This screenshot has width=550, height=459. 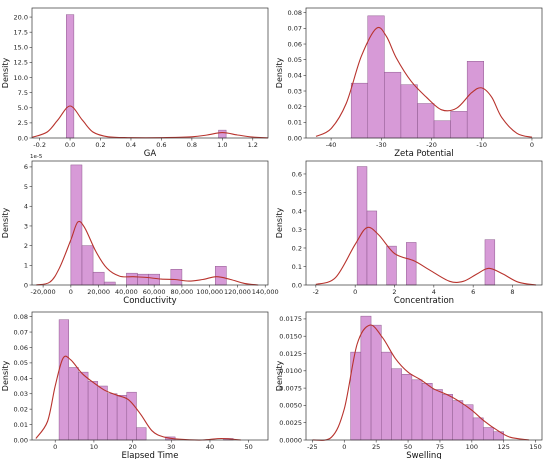 What do you see at coordinates (290, 388) in the screenshot?
I see `y-tick-label: 0.0075` at bounding box center [290, 388].